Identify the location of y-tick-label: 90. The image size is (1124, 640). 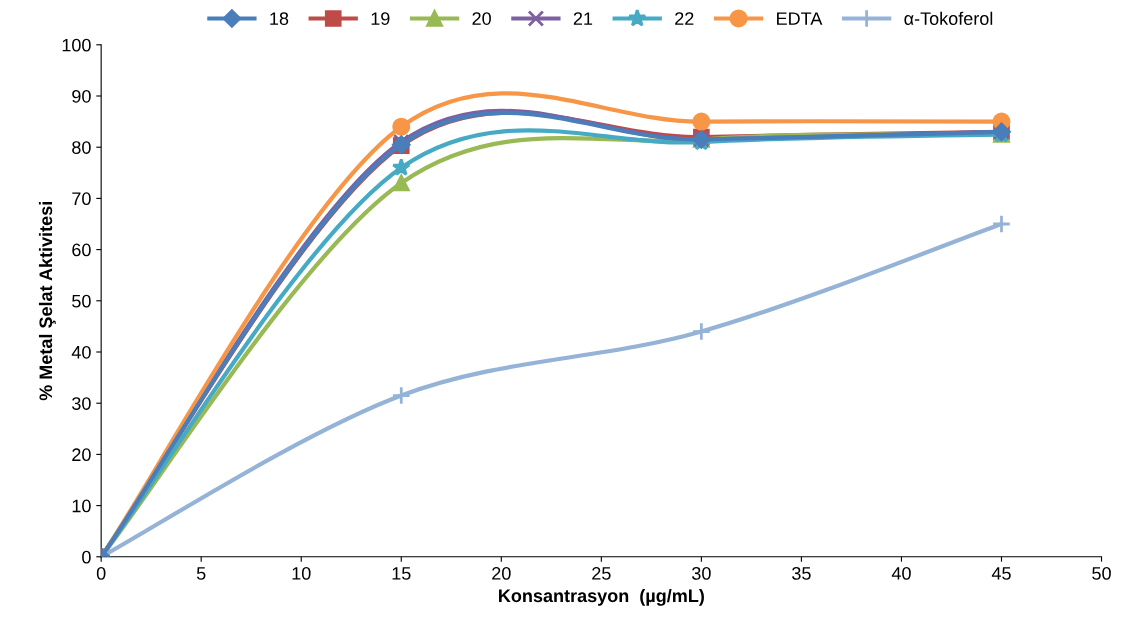
(81, 96).